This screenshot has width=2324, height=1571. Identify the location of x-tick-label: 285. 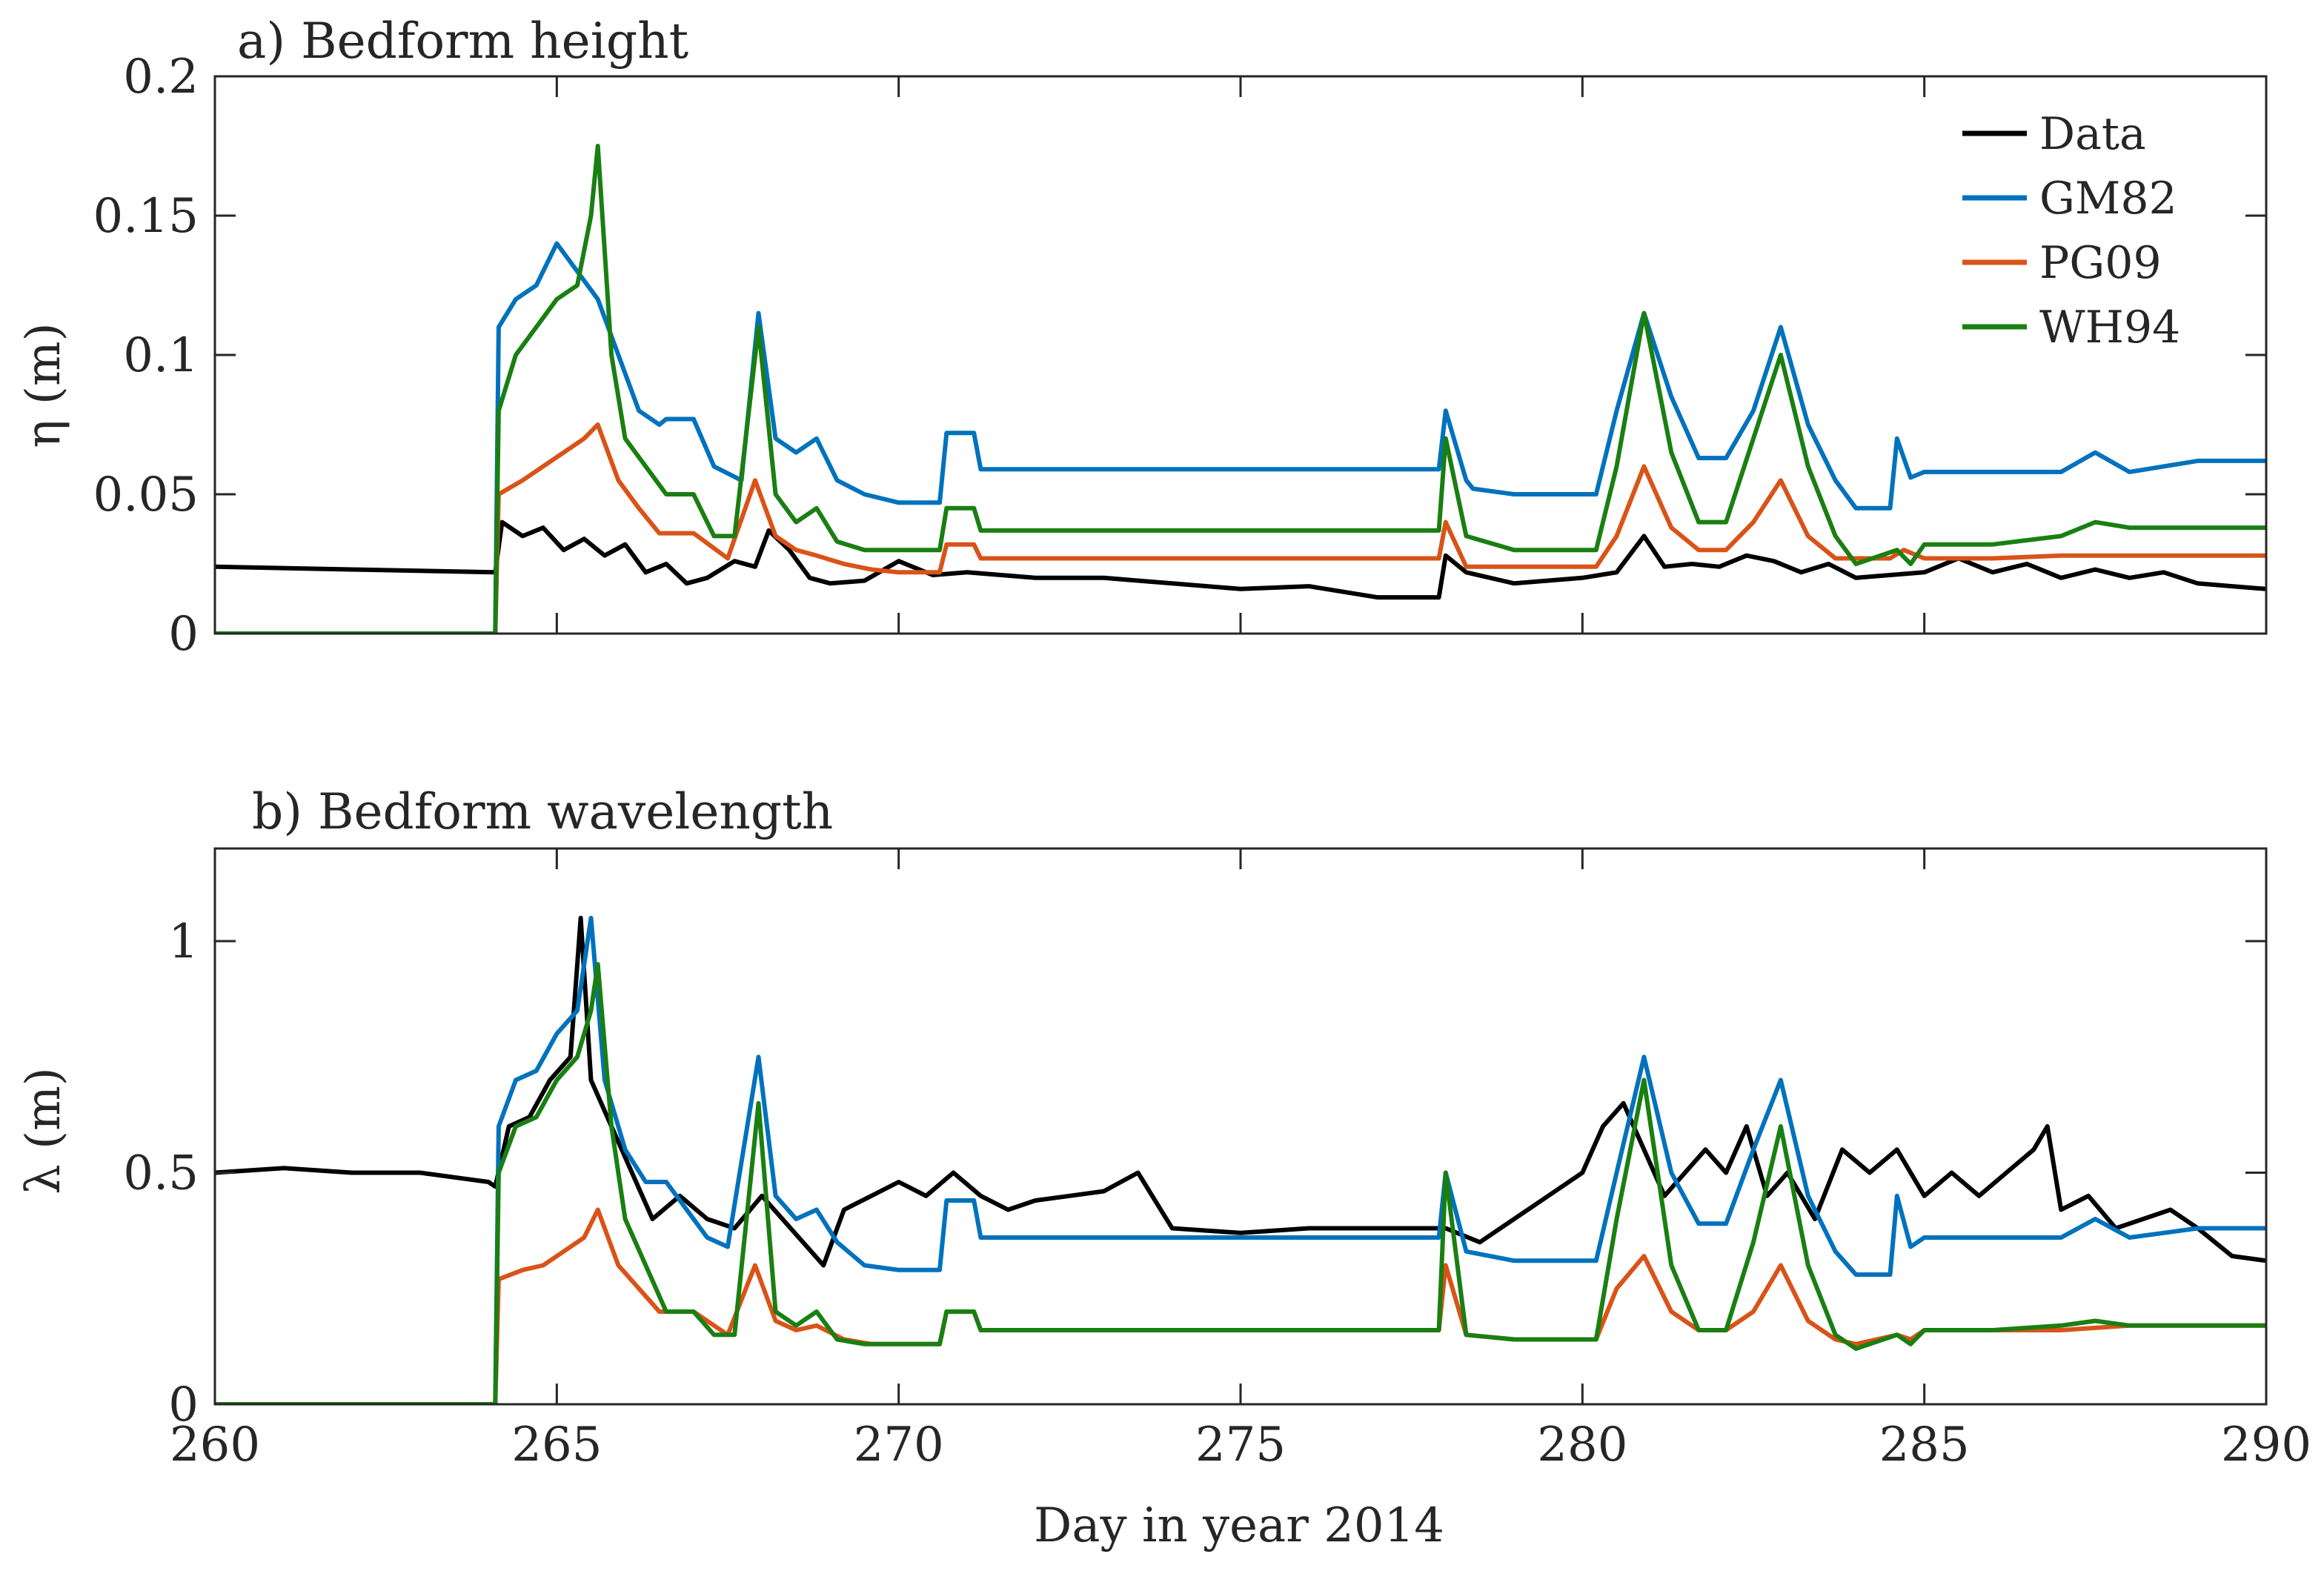
(1924, 1445).